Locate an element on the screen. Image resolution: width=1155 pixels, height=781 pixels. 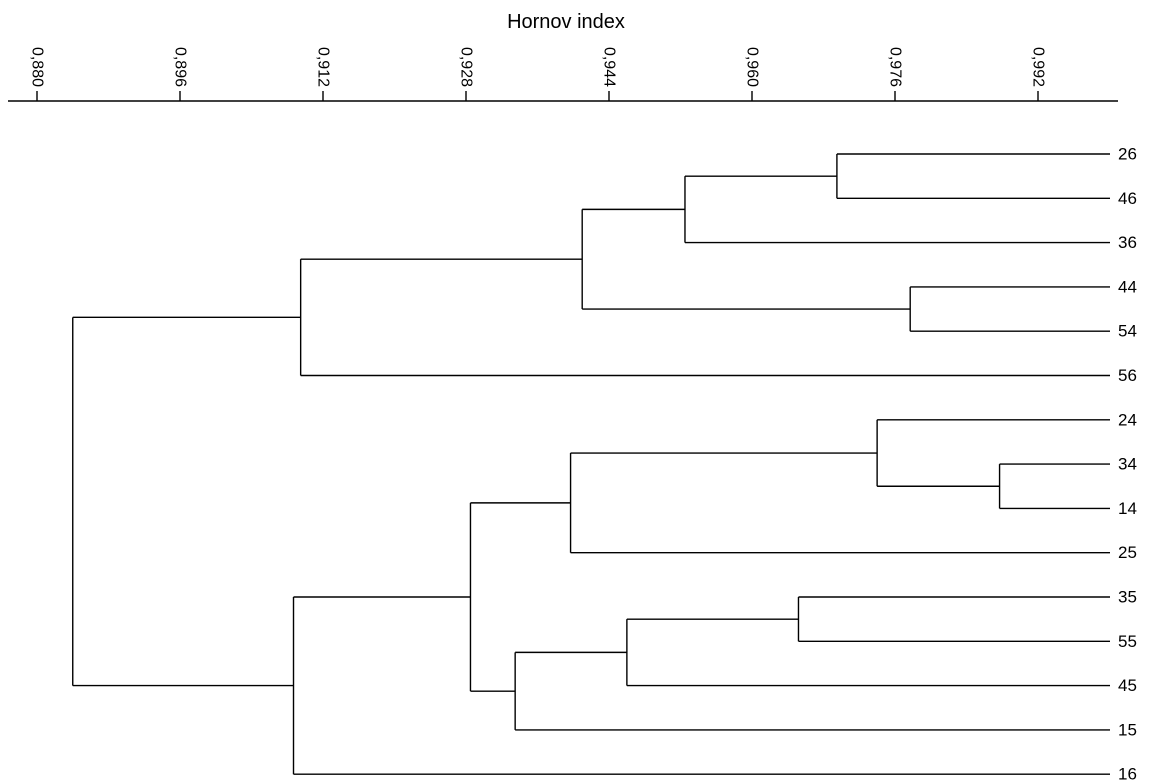
leaf-label: 45 is located at coordinates (1127, 685).